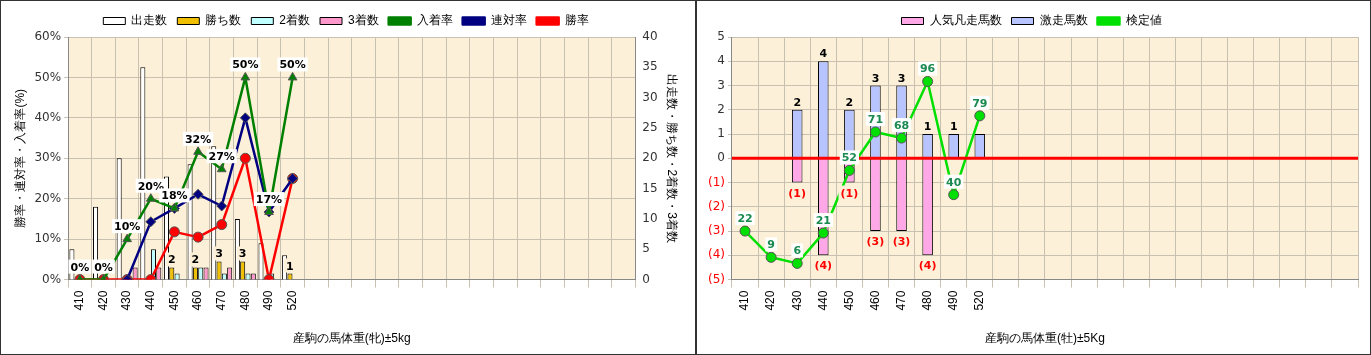  I want to click on y2-tick-label: 5, so click(646, 248).